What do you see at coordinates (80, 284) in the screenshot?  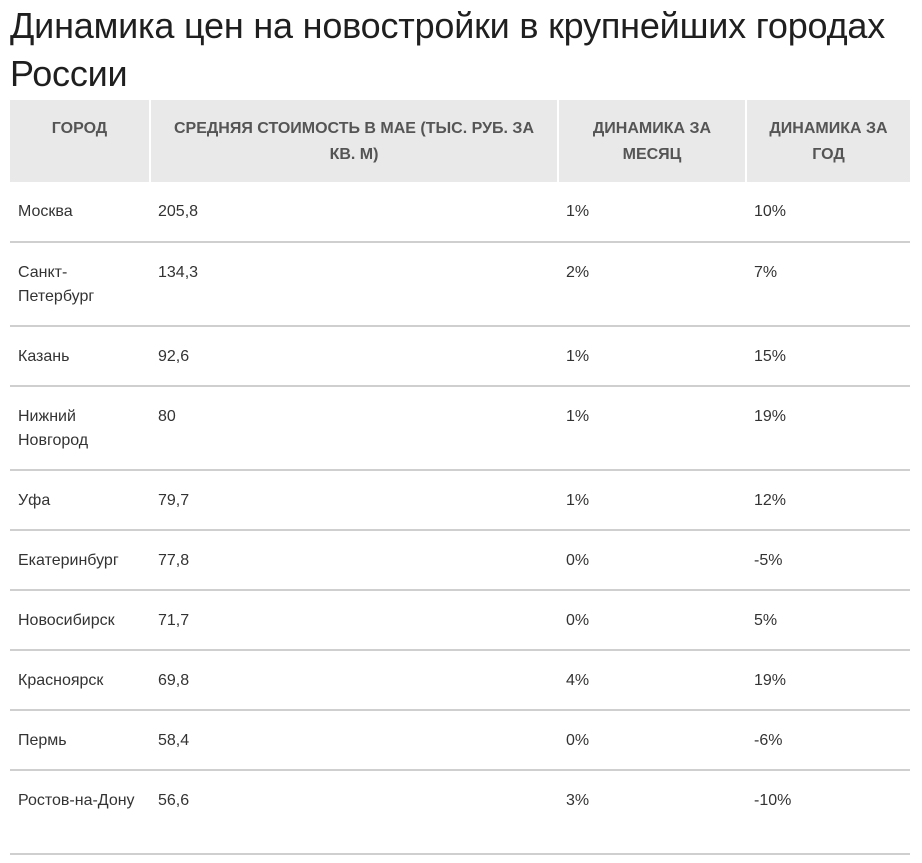 I see `cell-city: Санкт-Петербург` at bounding box center [80, 284].